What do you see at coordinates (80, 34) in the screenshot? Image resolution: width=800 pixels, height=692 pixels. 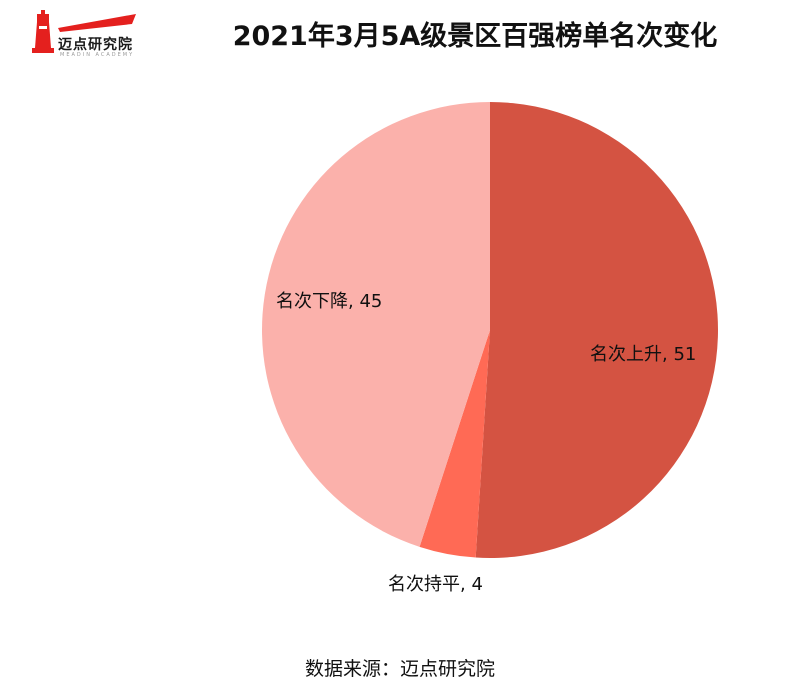 I see `brand-logo: 迈点研究院 MEADIN ACADEMY` at bounding box center [80, 34].